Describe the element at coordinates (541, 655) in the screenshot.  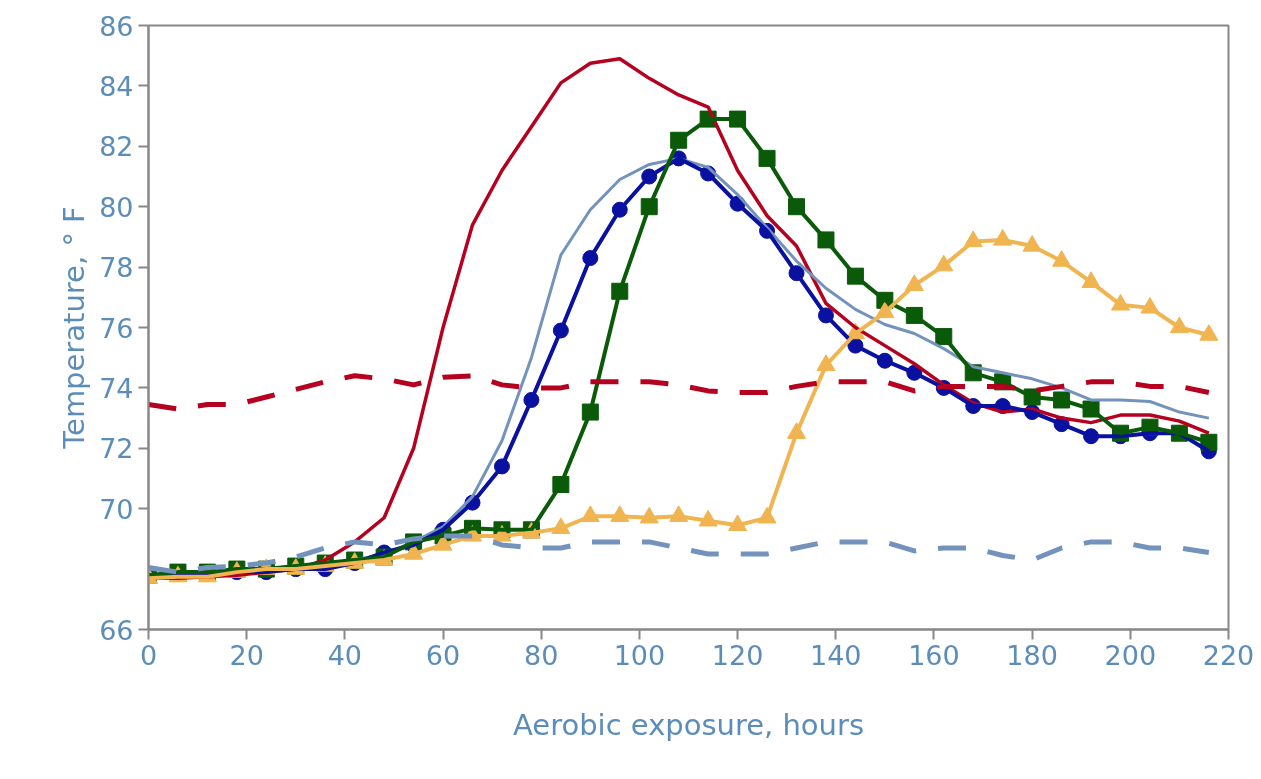
I see `x-tick-label: 80` at that location.